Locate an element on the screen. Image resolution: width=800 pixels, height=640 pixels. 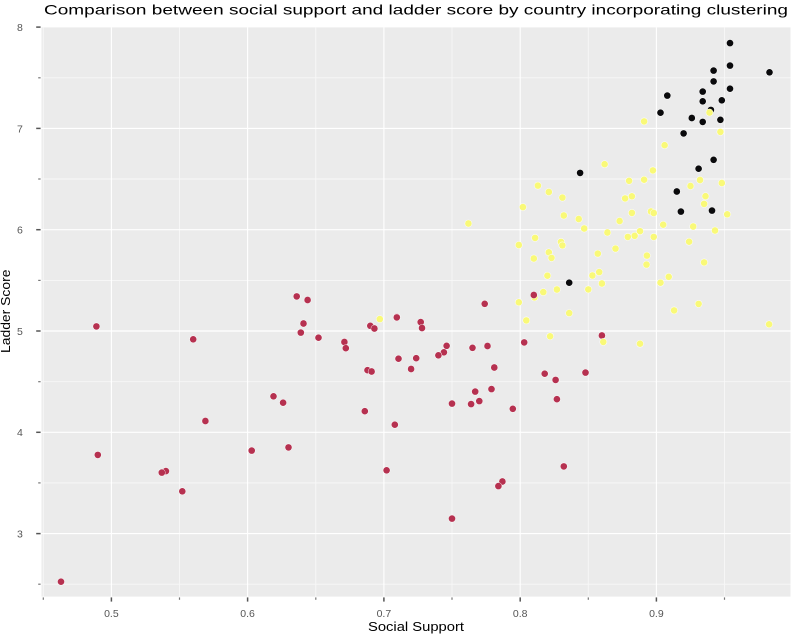
svg-text: Ladder Score is located at coordinates (6, 312).